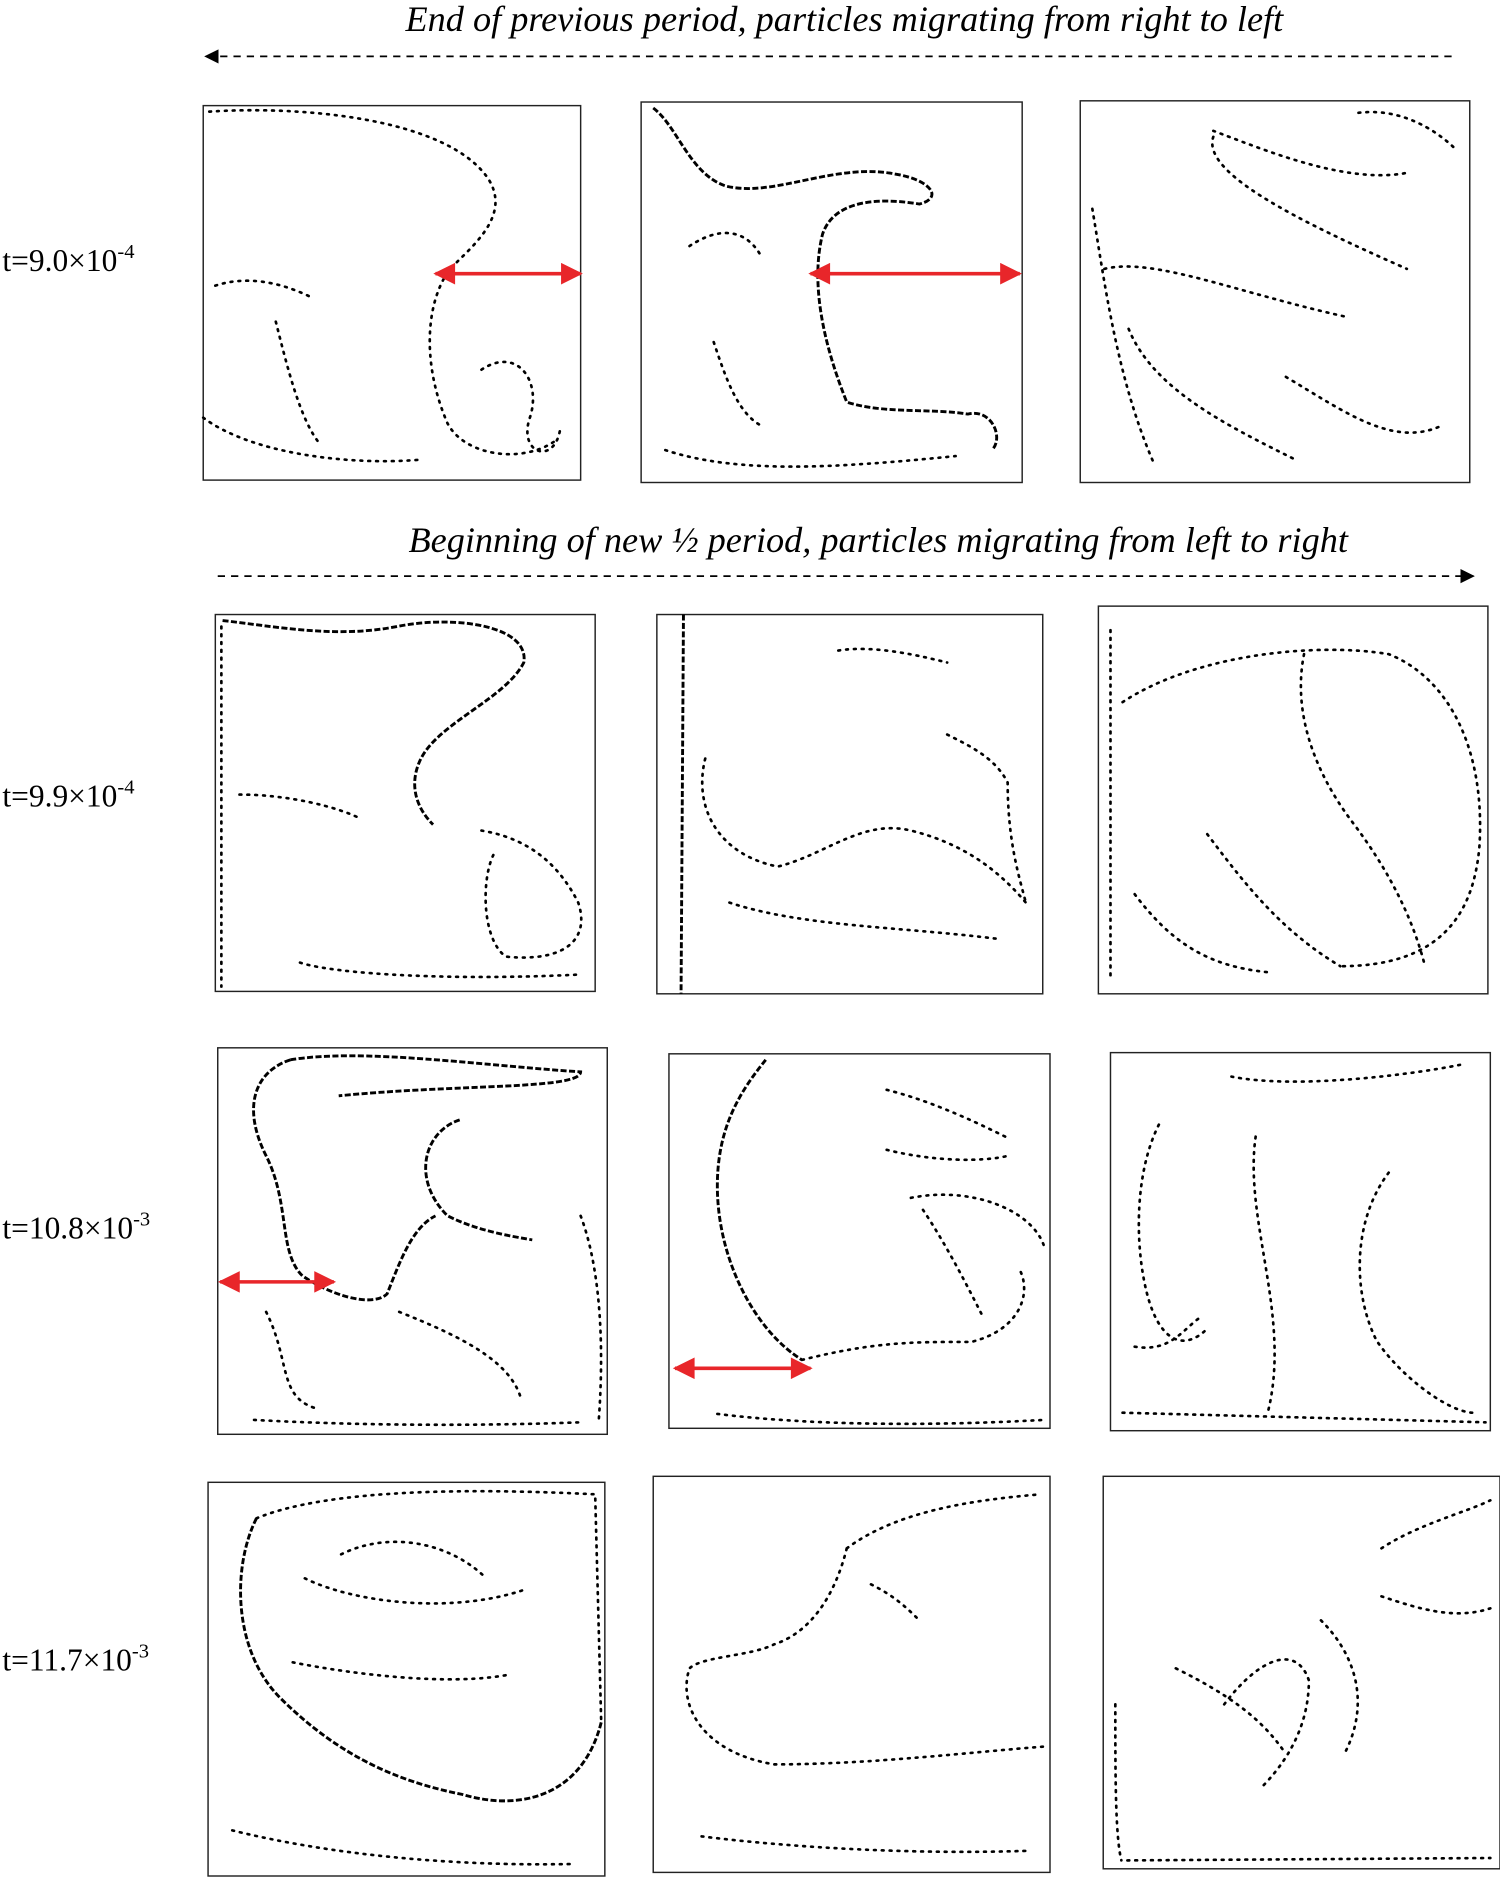  Describe the element at coordinates (67, 1228) in the screenshot. I see `time-prefix: t=10.8×10` at that location.